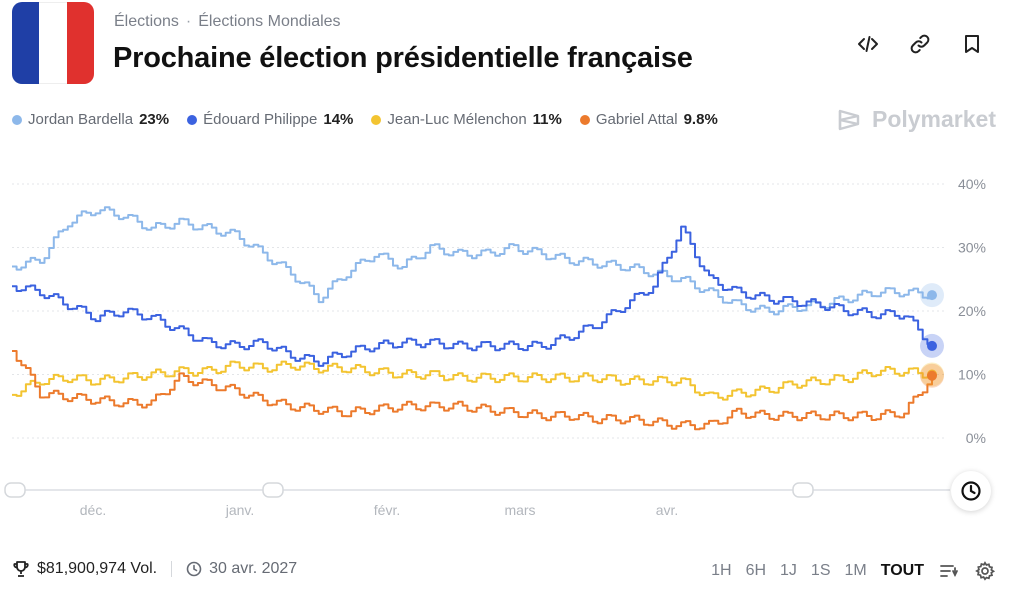 Image resolution: width=1024 pixels, height=594 pixels. What do you see at coordinates (172, 569) in the screenshot?
I see `footer-divider` at bounding box center [172, 569].